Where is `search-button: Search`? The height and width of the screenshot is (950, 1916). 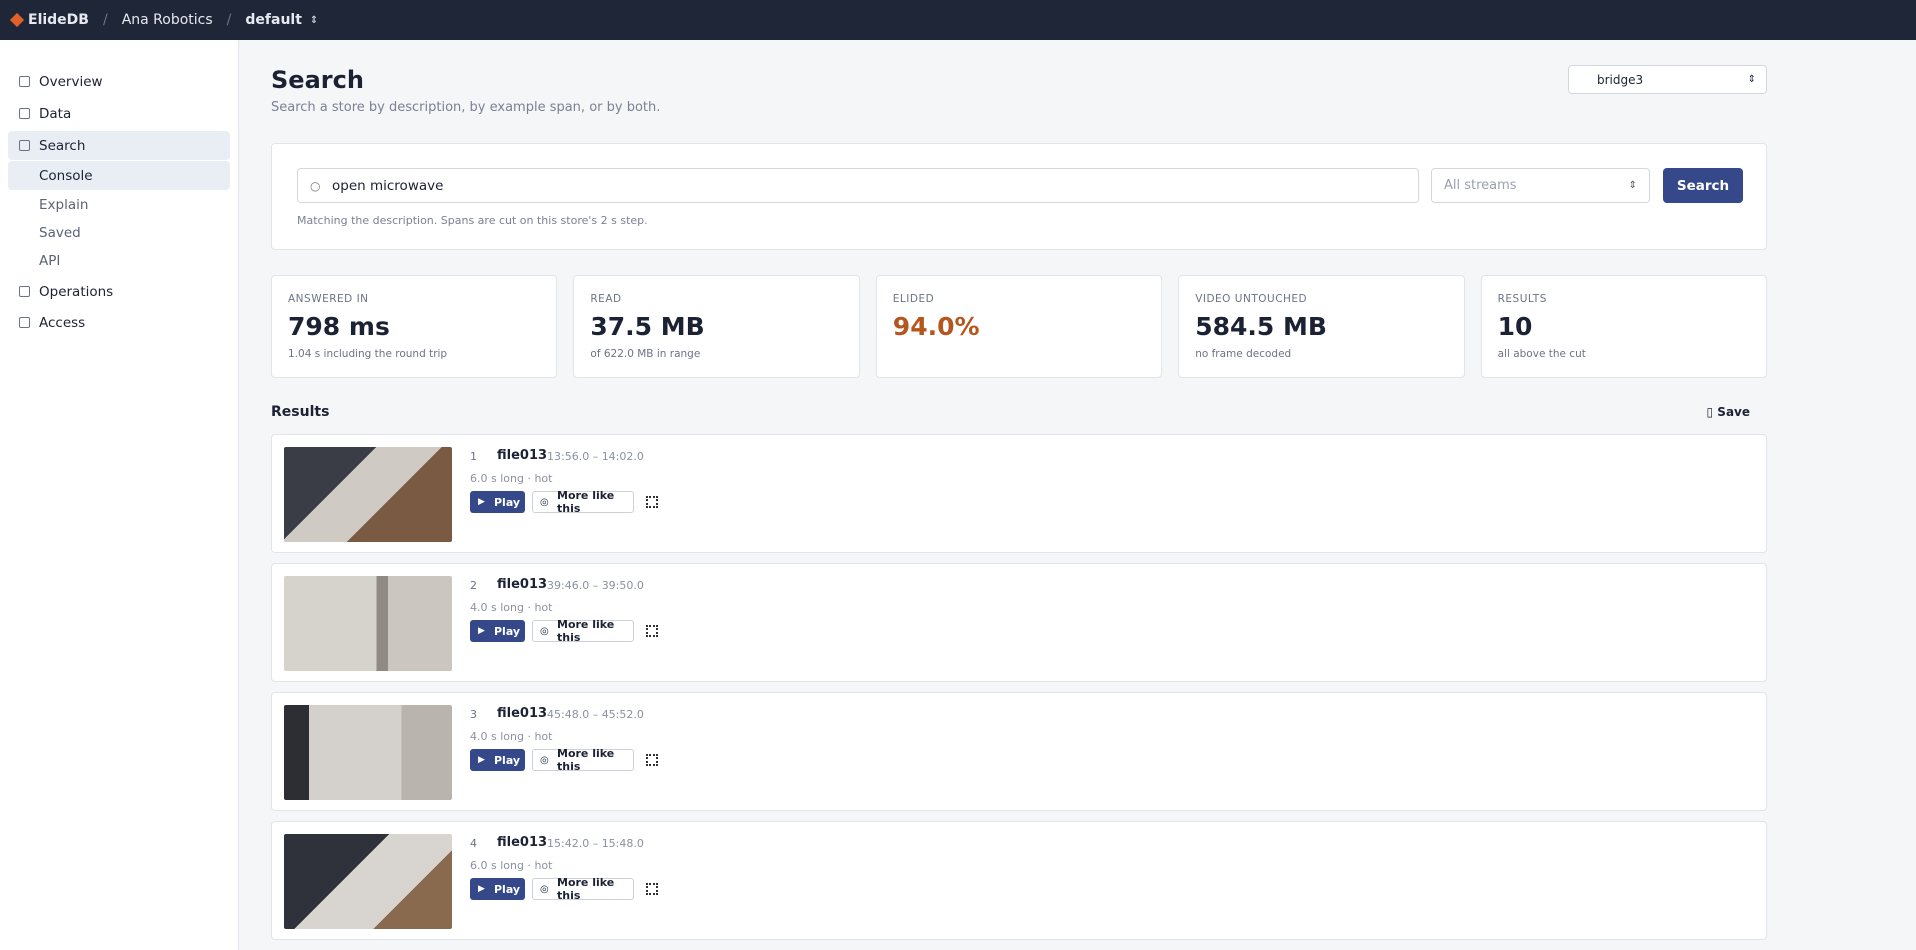
search-button: Search is located at coordinates (1703, 185).